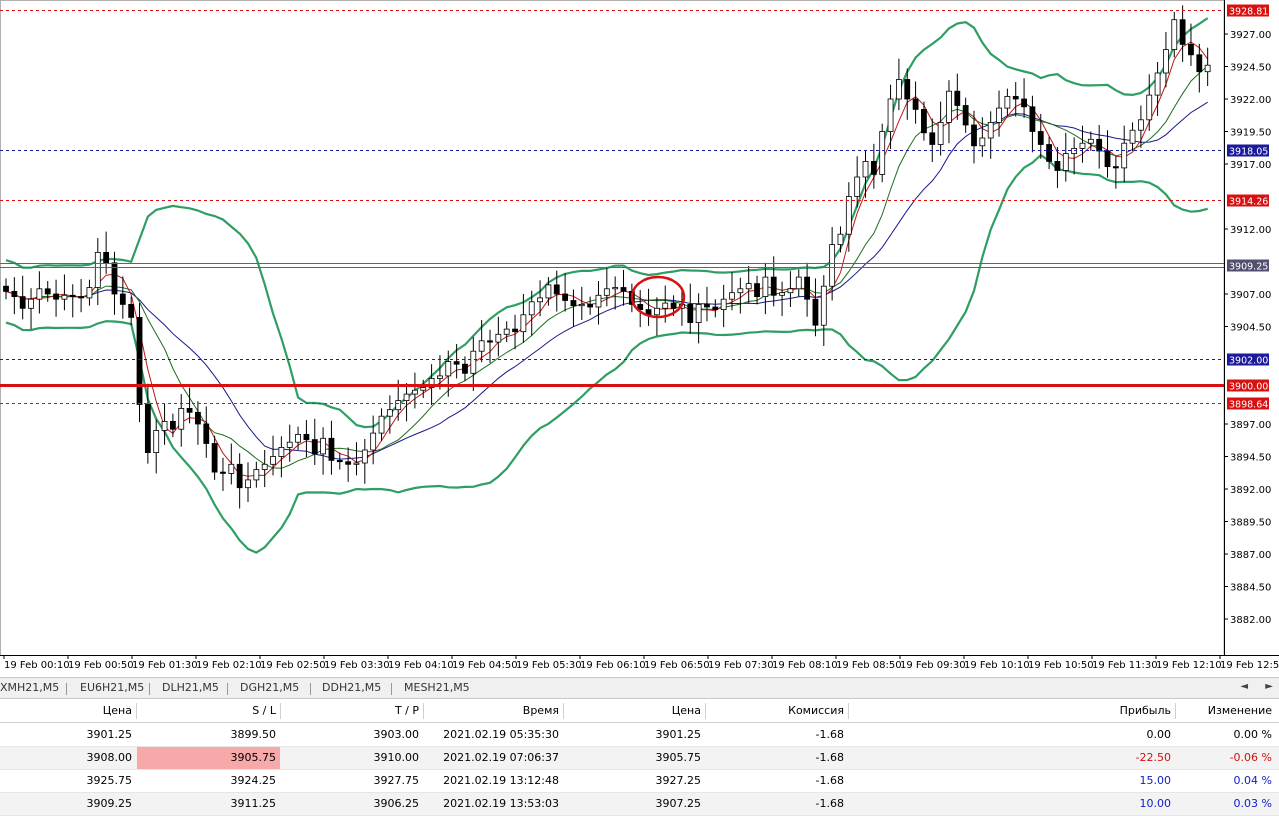 The image size is (1279, 816). I want to click on annotation-circle, so click(658, 297).